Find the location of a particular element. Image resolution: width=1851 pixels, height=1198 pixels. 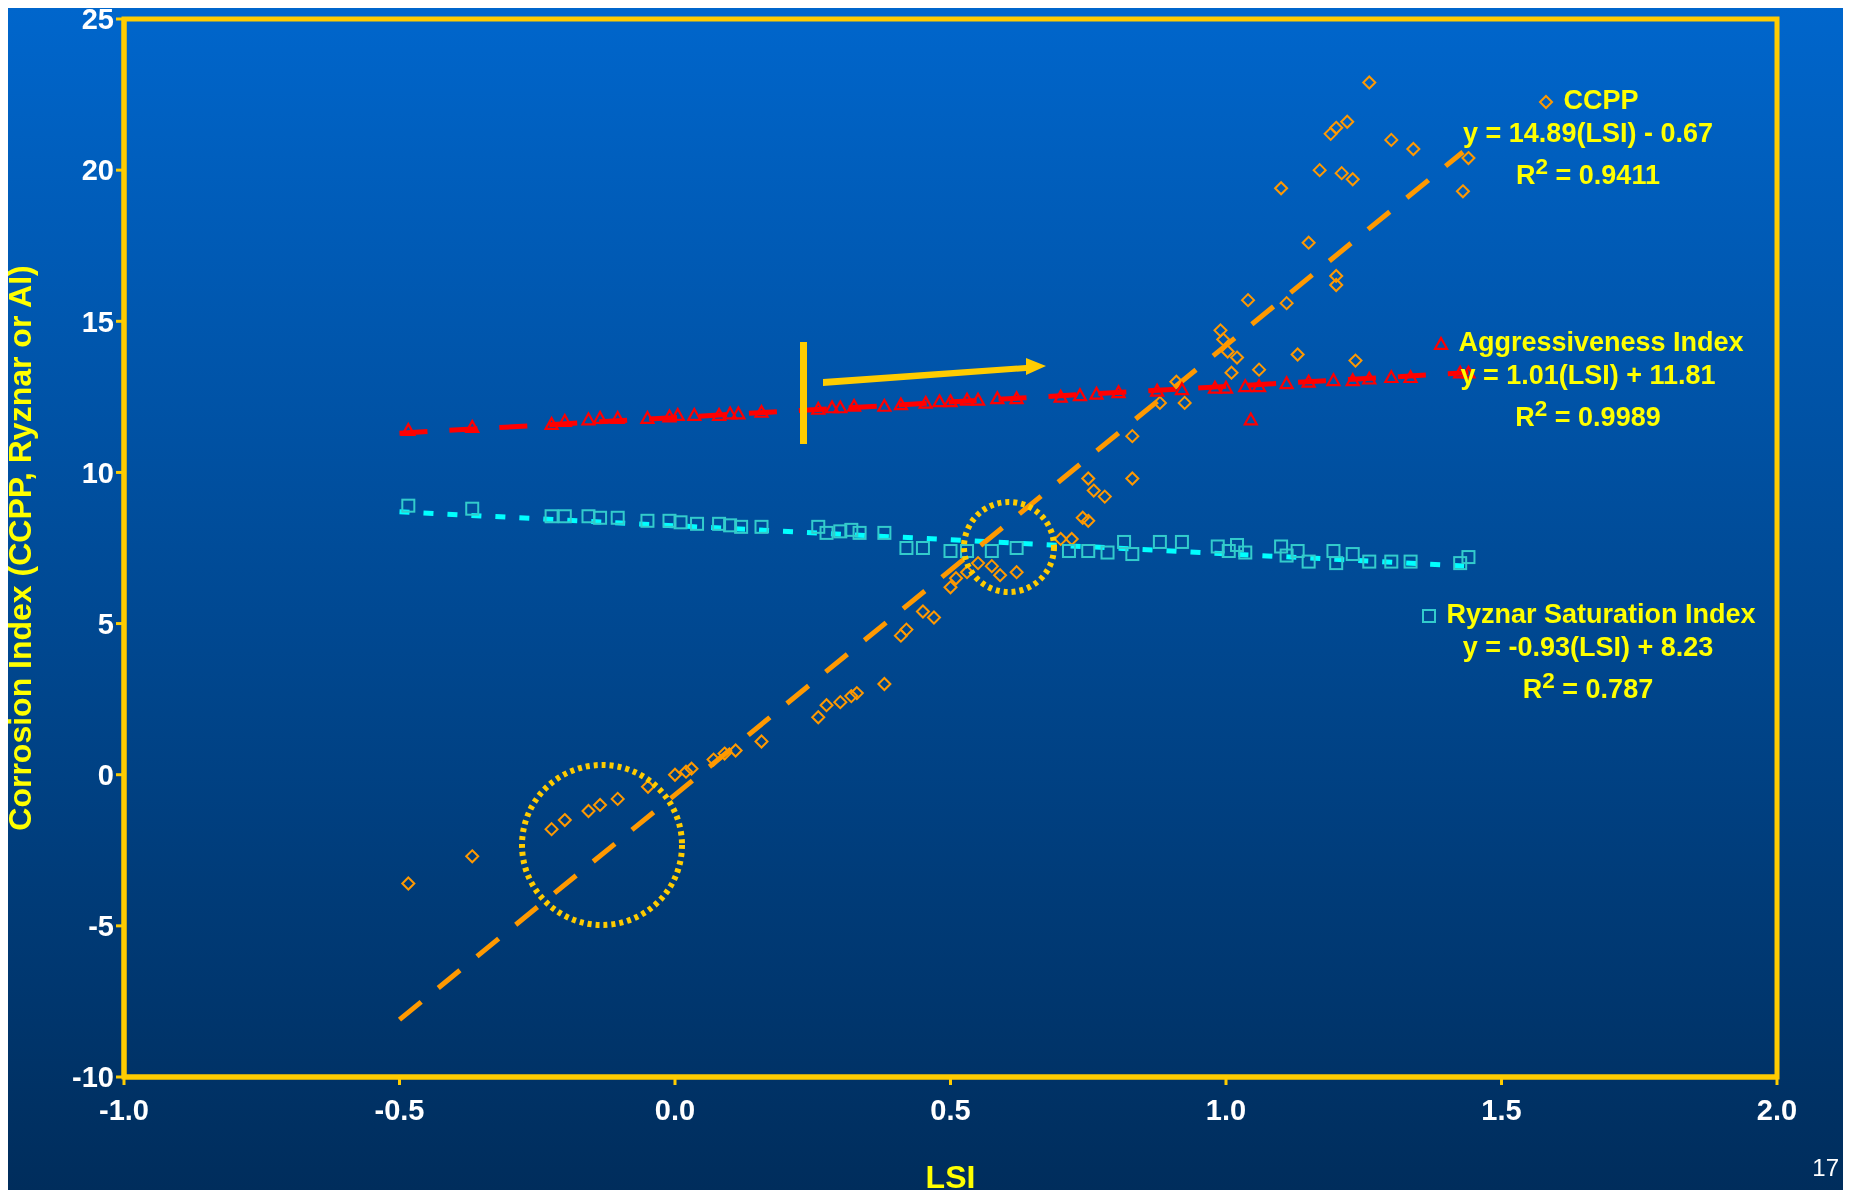

y-tick-label: 25 is located at coordinates (97, 19).